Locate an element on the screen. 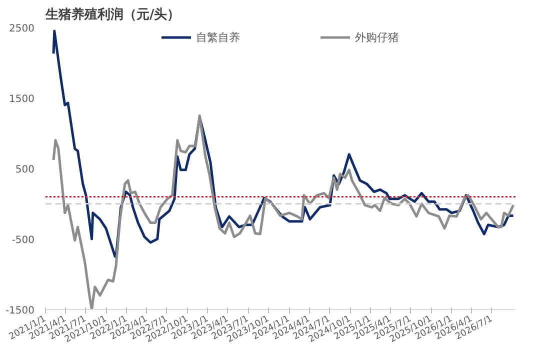 The image size is (550, 360). y-tick-label: -500 is located at coordinates (23, 240).